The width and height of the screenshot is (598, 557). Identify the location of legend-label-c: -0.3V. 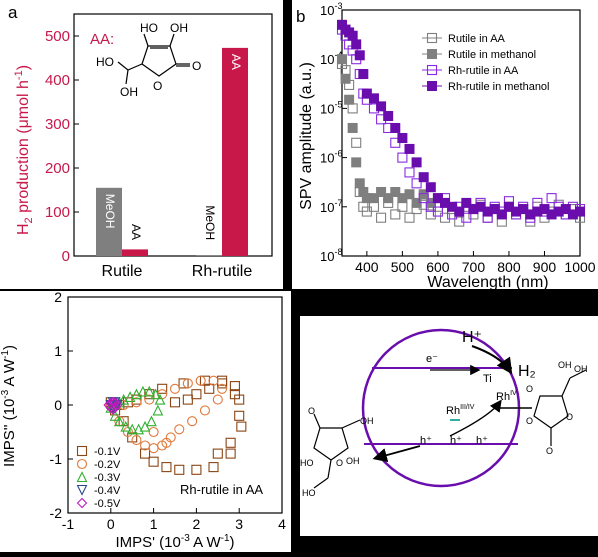
(107, 478).